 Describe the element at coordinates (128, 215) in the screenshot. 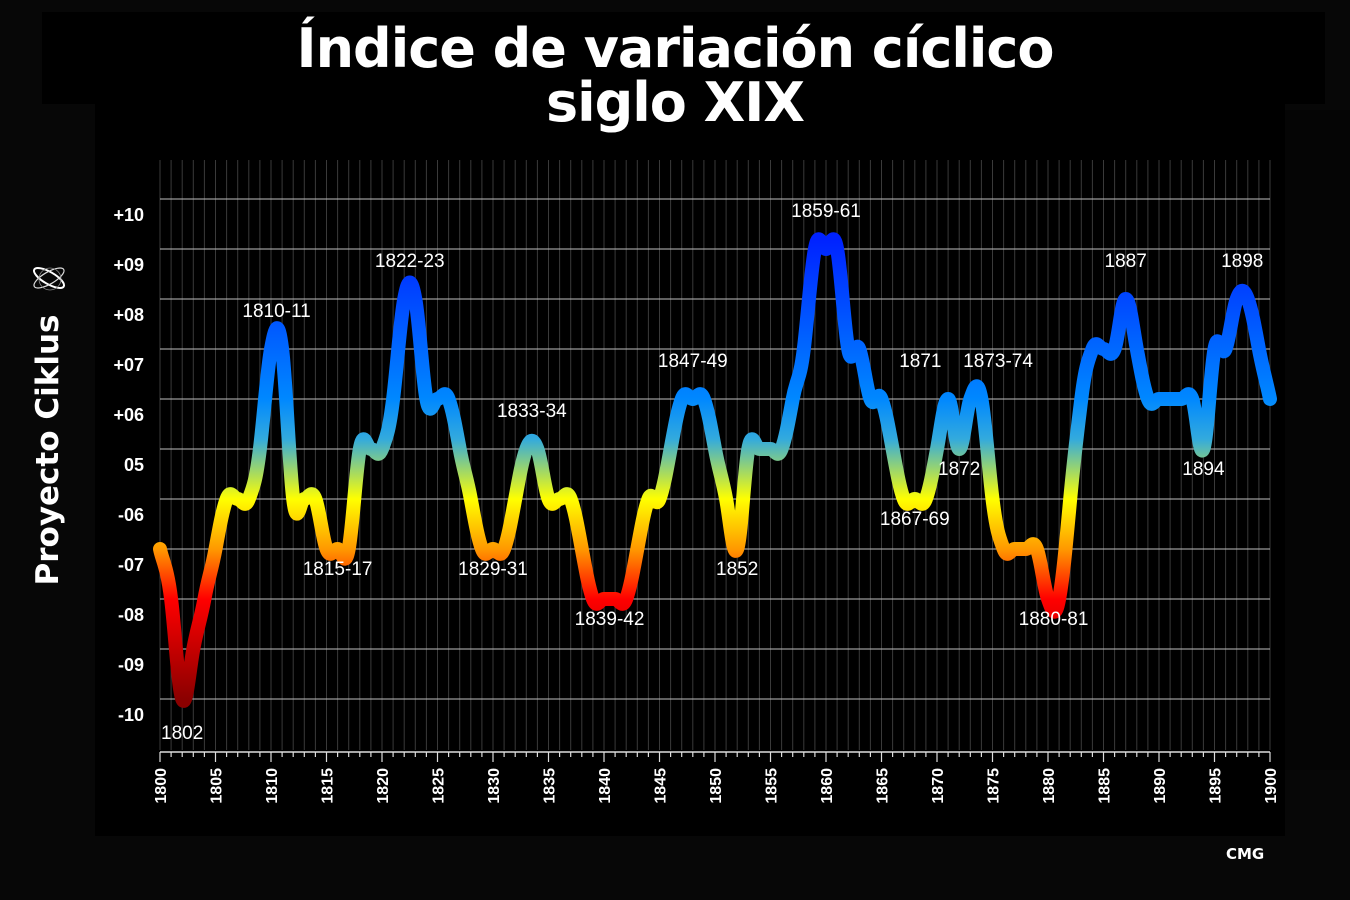

I see `y-tick-label: +10` at that location.